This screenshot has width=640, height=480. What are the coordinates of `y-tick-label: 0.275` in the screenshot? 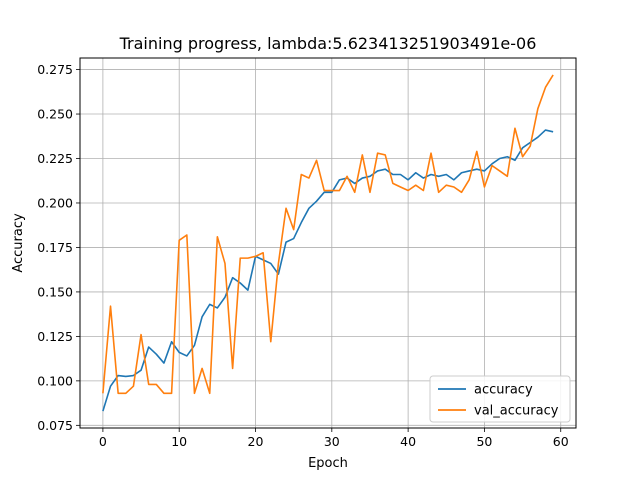 It's located at (55, 69).